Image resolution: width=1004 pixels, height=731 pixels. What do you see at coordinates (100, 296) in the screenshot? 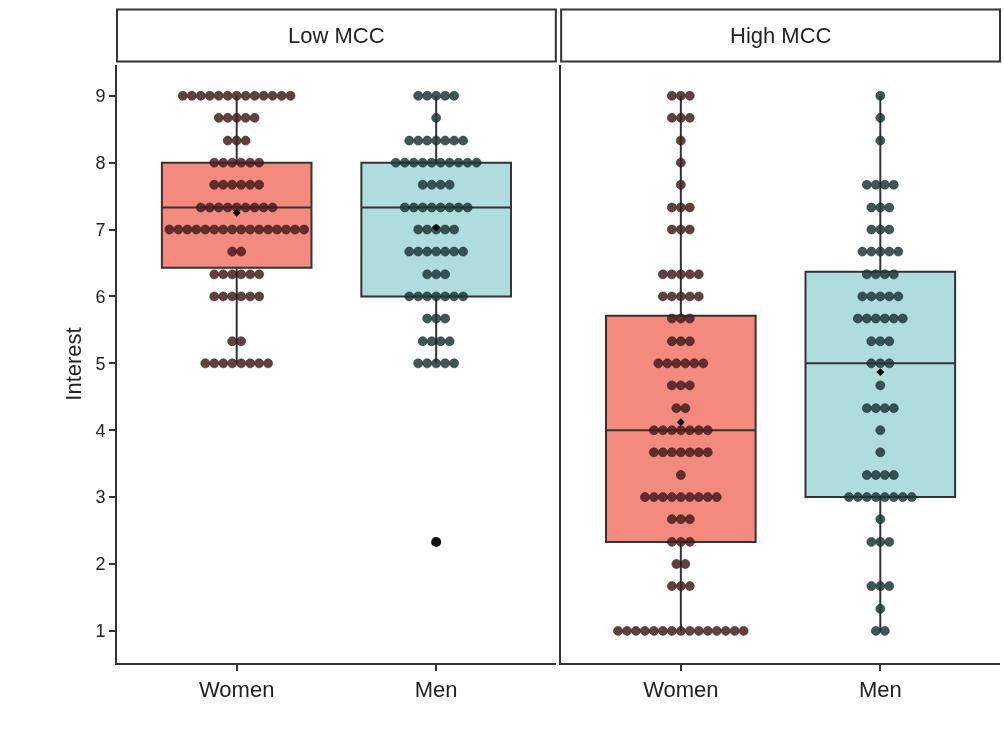
I see `y-tick-label: 6` at bounding box center [100, 296].